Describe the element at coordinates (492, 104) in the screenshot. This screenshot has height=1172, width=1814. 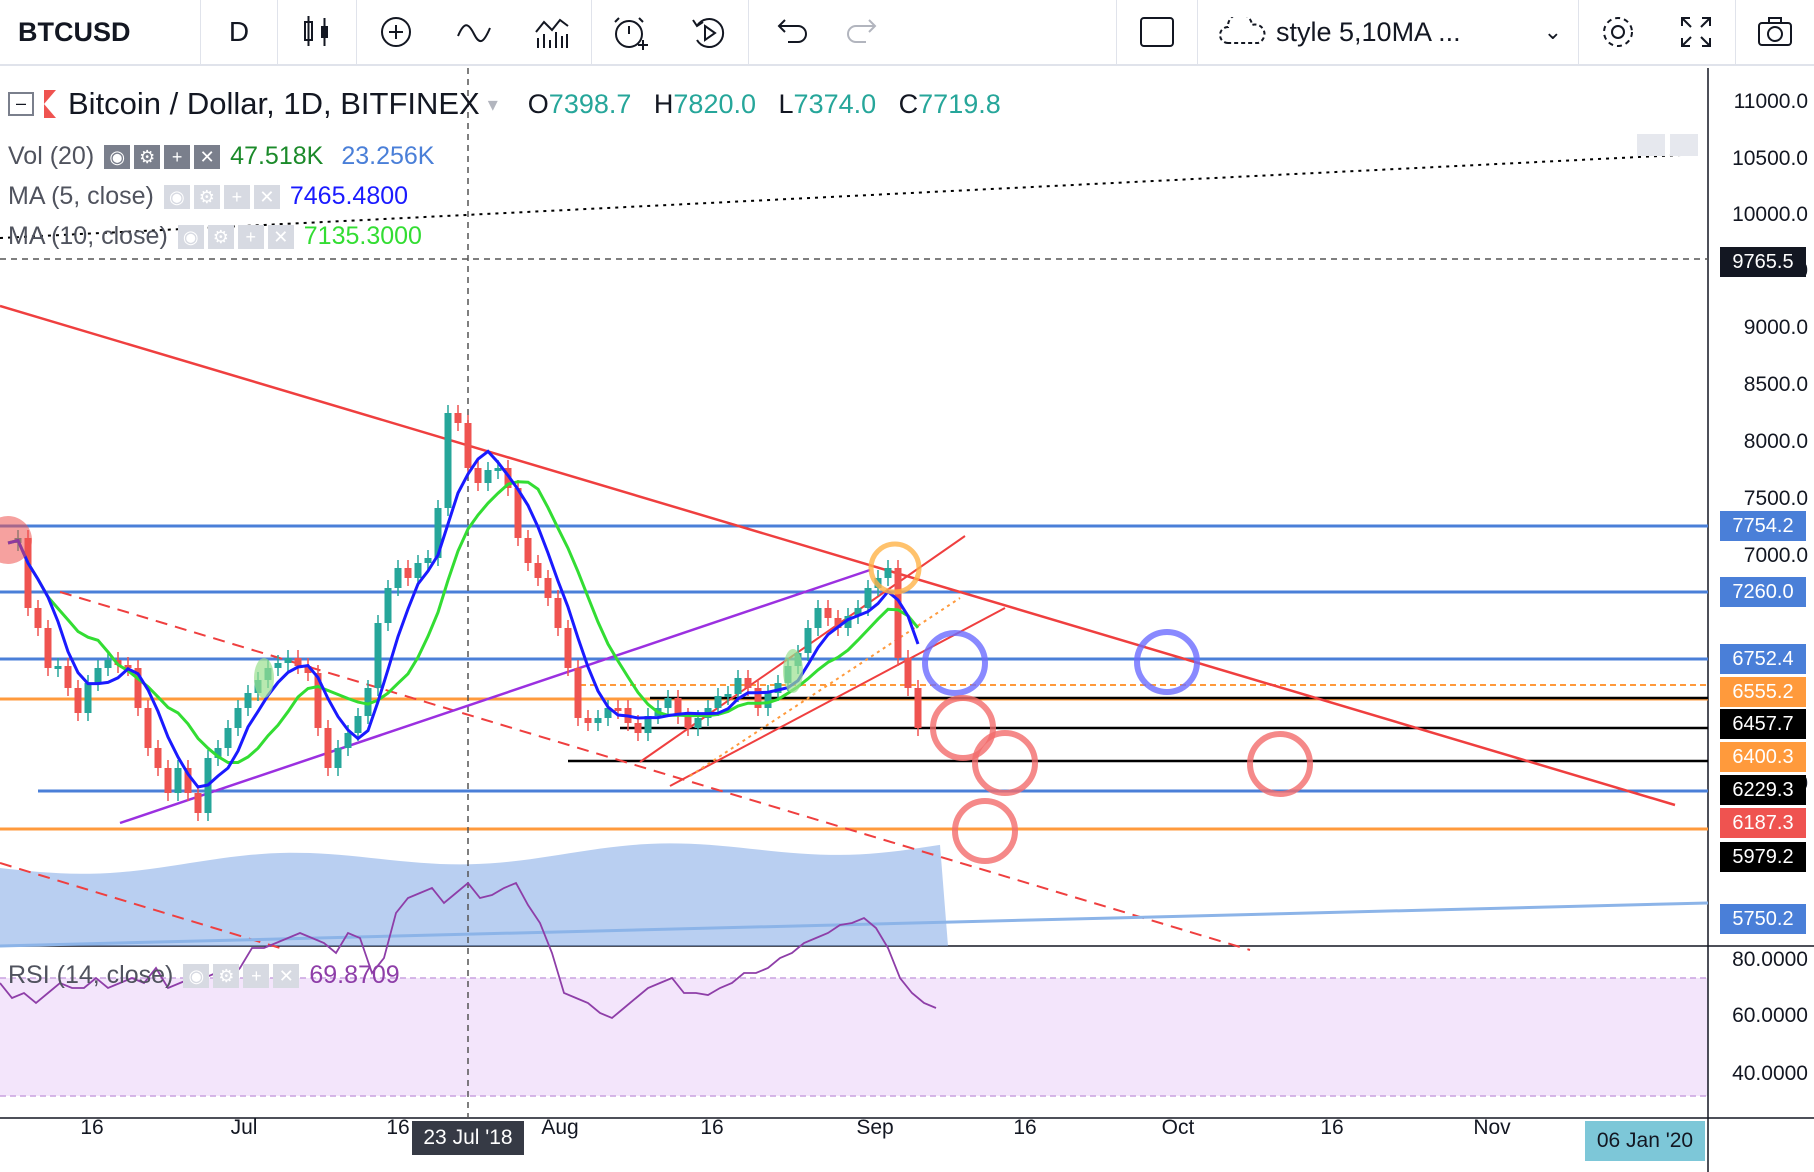
I see `chevron-down-icon: ▾` at that location.